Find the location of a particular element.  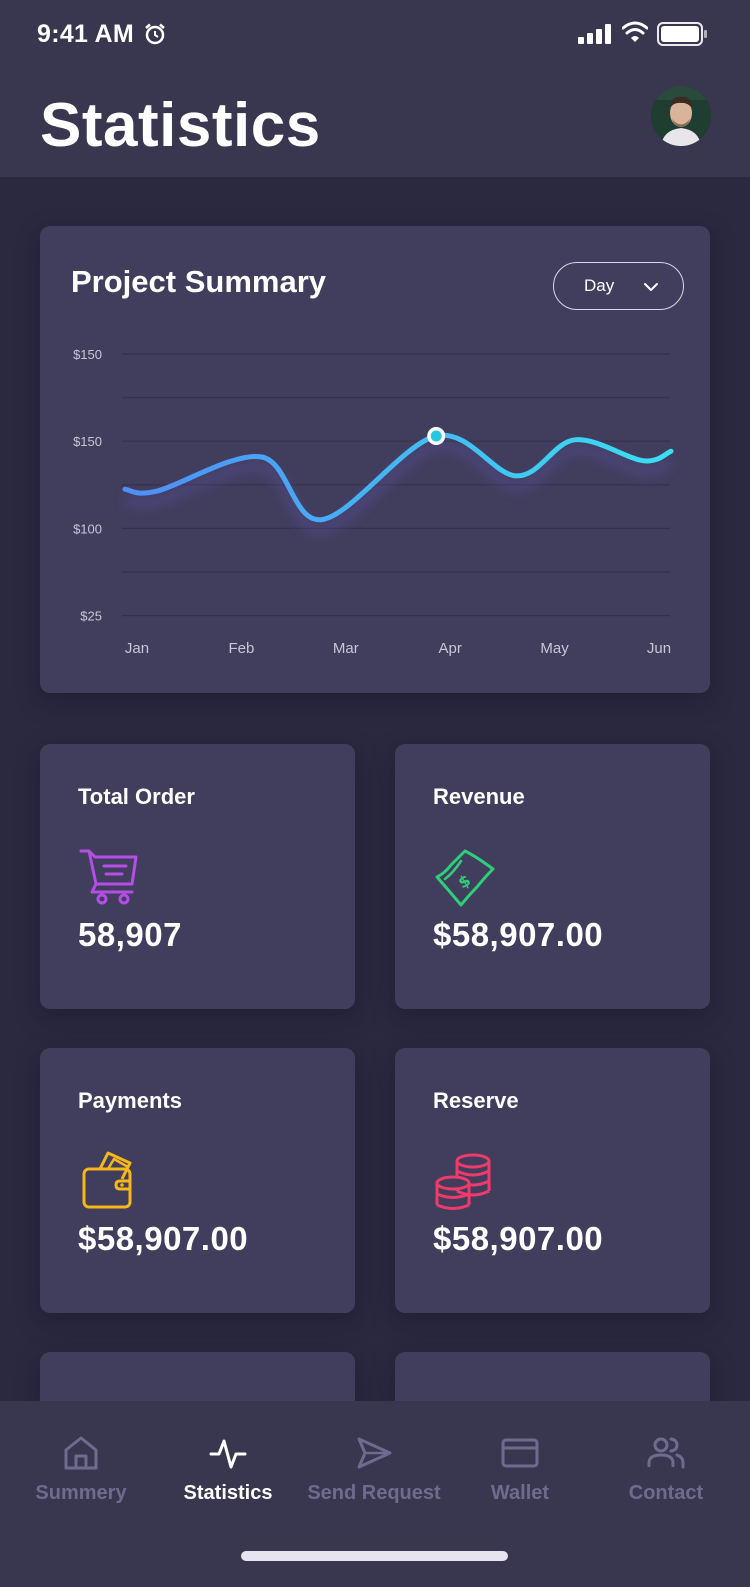

chart-x-tick-label: Jan is located at coordinates (137, 648).